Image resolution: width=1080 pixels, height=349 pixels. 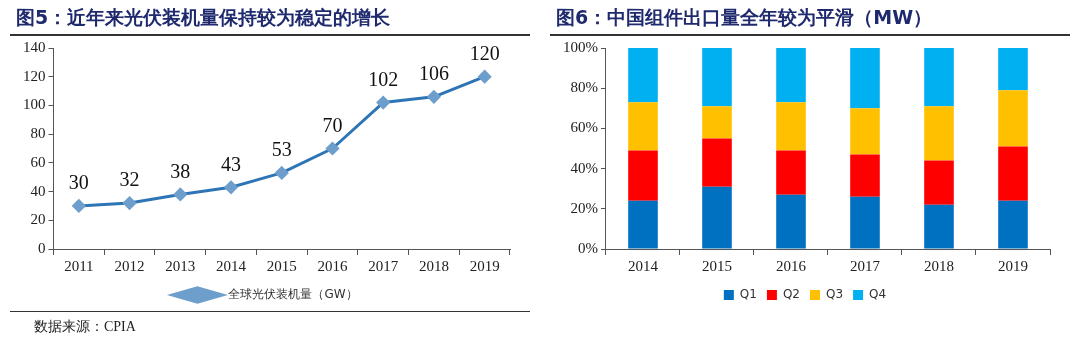 What do you see at coordinates (810, 18) in the screenshot?
I see `chart-title: 图6：中国组件出口量全年较为平滑（MW）` at bounding box center [810, 18].